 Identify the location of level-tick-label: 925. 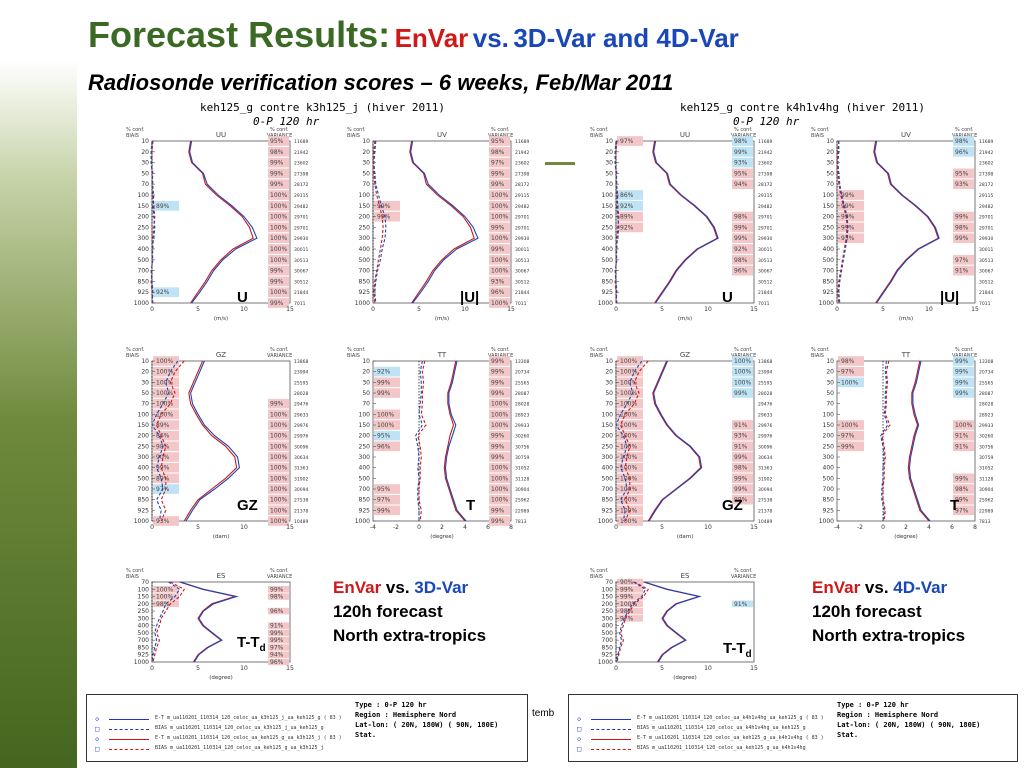
(365, 510).